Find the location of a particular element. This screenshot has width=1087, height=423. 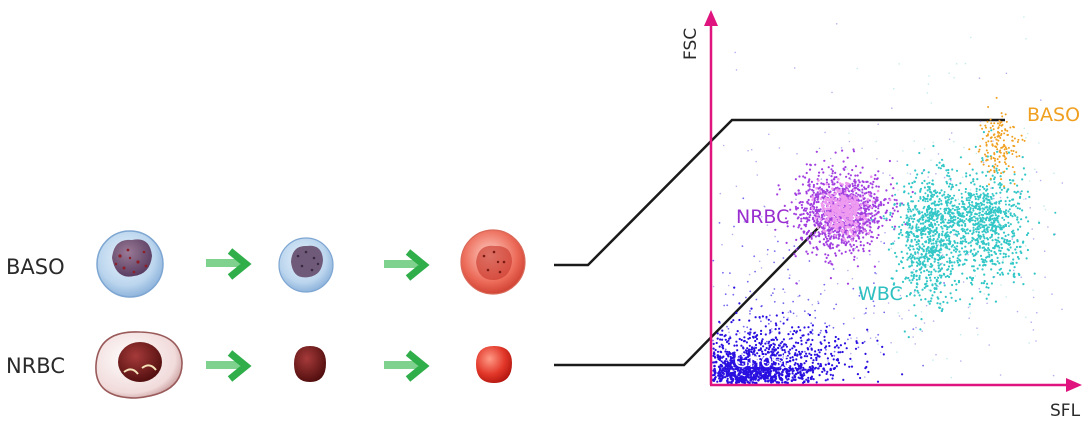

cluster-label-wbc: WBC is located at coordinates (880, 294).